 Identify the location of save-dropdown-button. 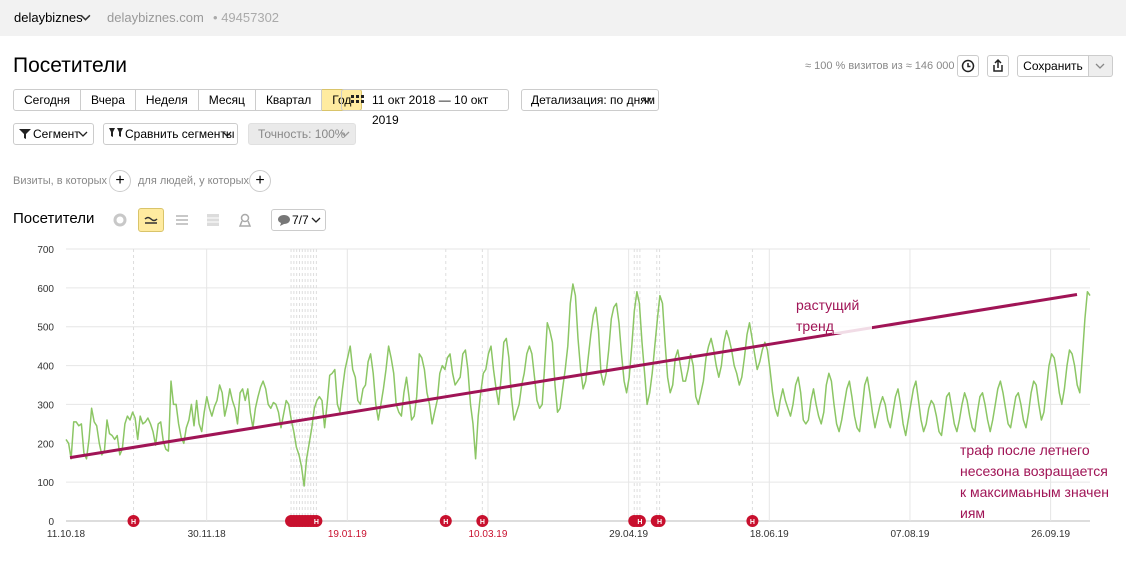
(1101, 66).